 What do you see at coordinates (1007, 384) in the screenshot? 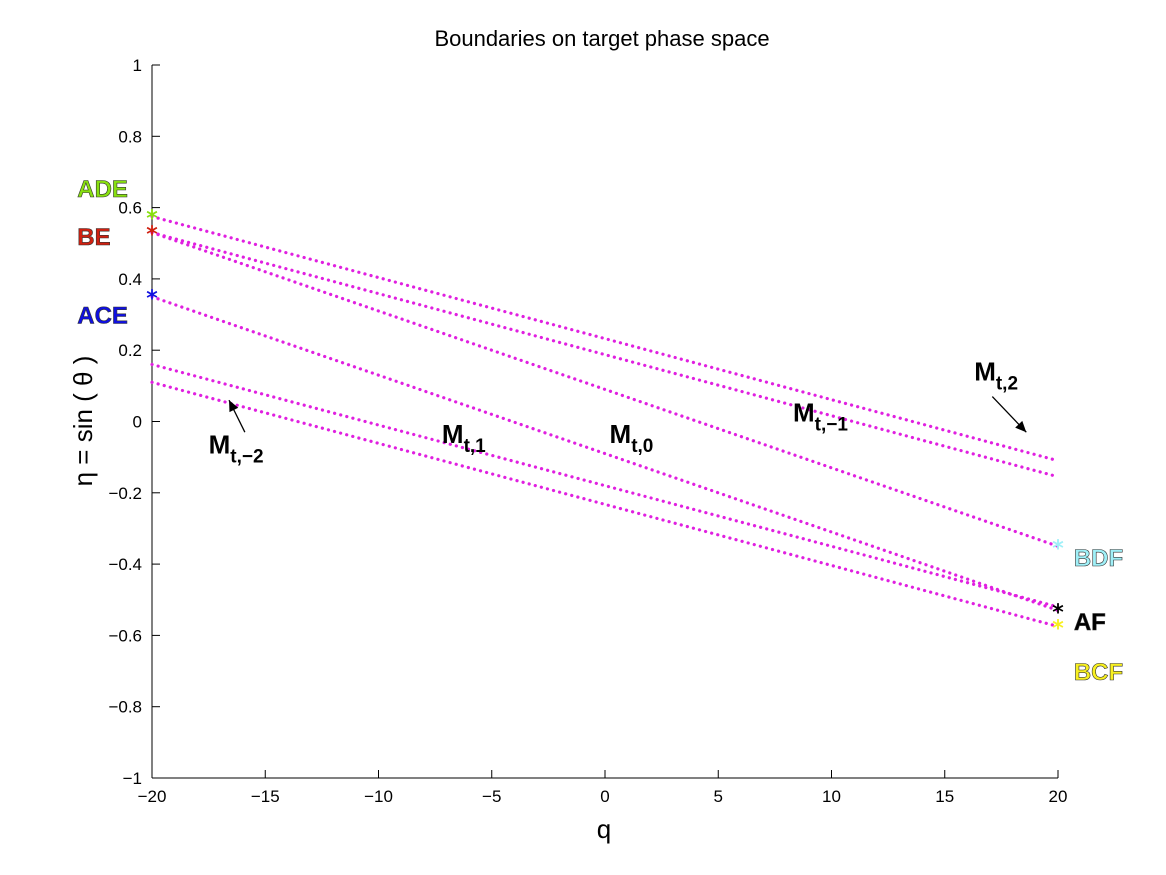
I see `curve-label-sub: t,2` at bounding box center [1007, 384].